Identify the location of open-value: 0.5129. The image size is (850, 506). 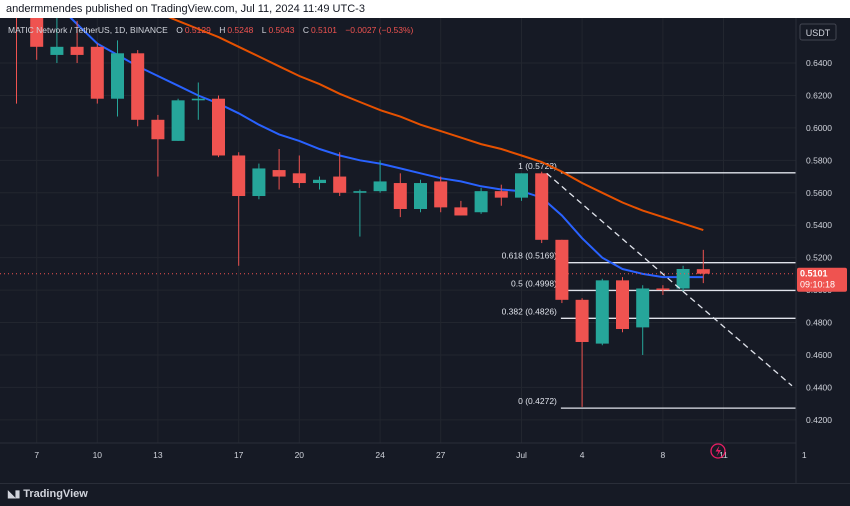
(198, 30).